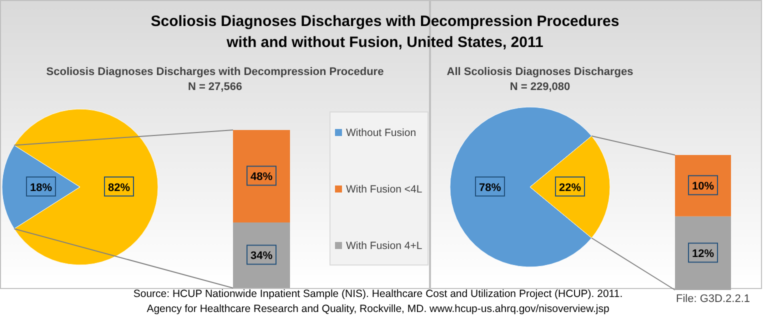 The image size is (763, 321). I want to click on data-label: 78%, so click(490, 188).